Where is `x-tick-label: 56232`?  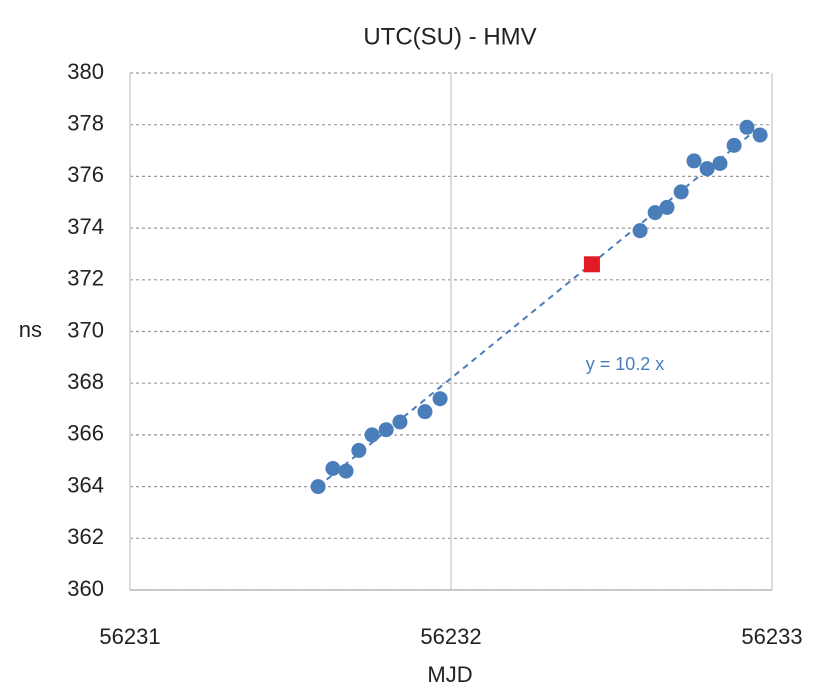
x-tick-label: 56232 is located at coordinates (450, 636).